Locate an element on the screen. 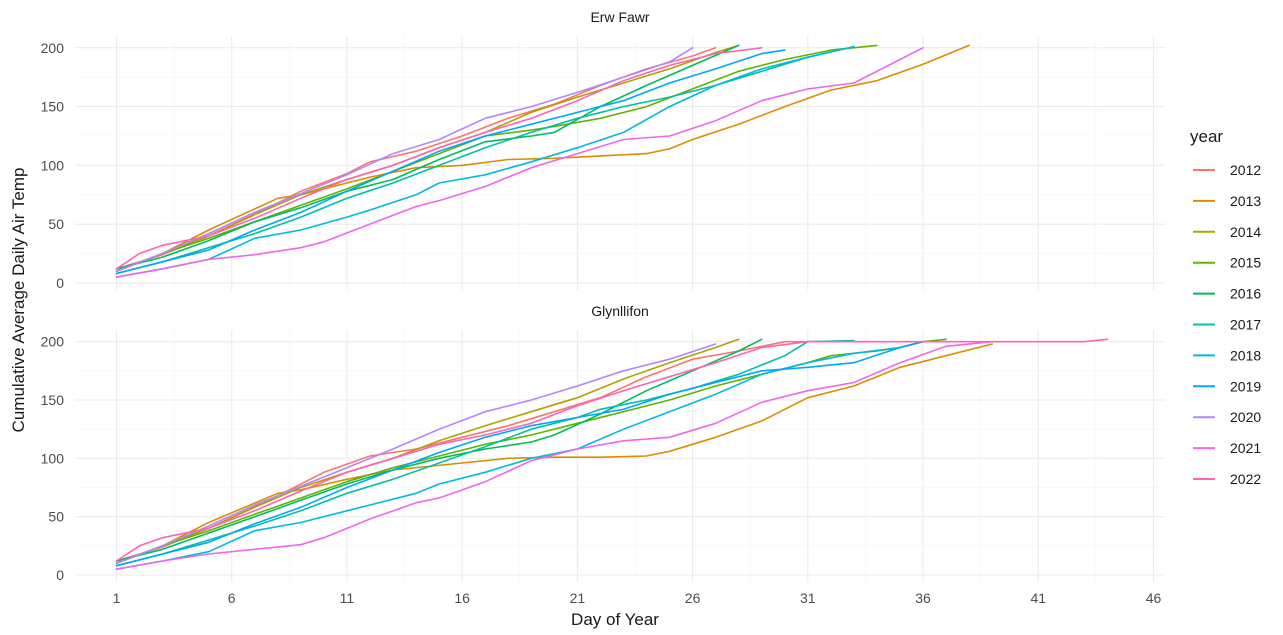  x-tick-label: 16 is located at coordinates (462, 598).